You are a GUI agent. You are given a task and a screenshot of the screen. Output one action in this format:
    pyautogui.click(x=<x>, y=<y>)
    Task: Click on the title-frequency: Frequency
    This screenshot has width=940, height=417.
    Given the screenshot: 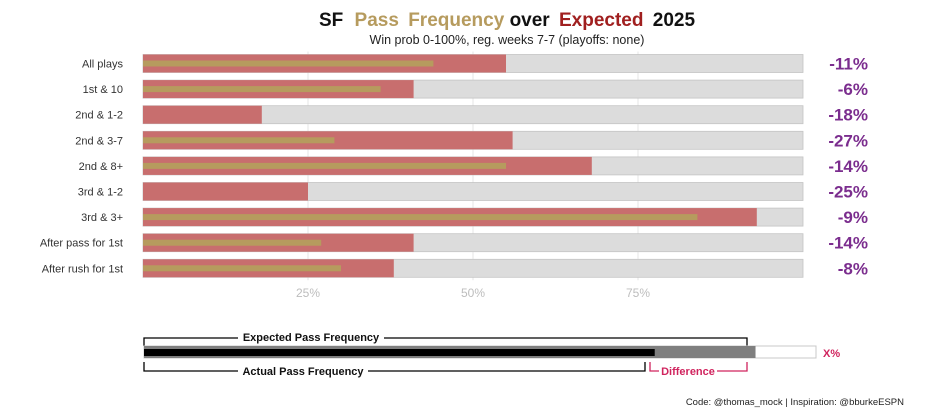 What is the action you would take?
    pyautogui.click(x=456, y=20)
    